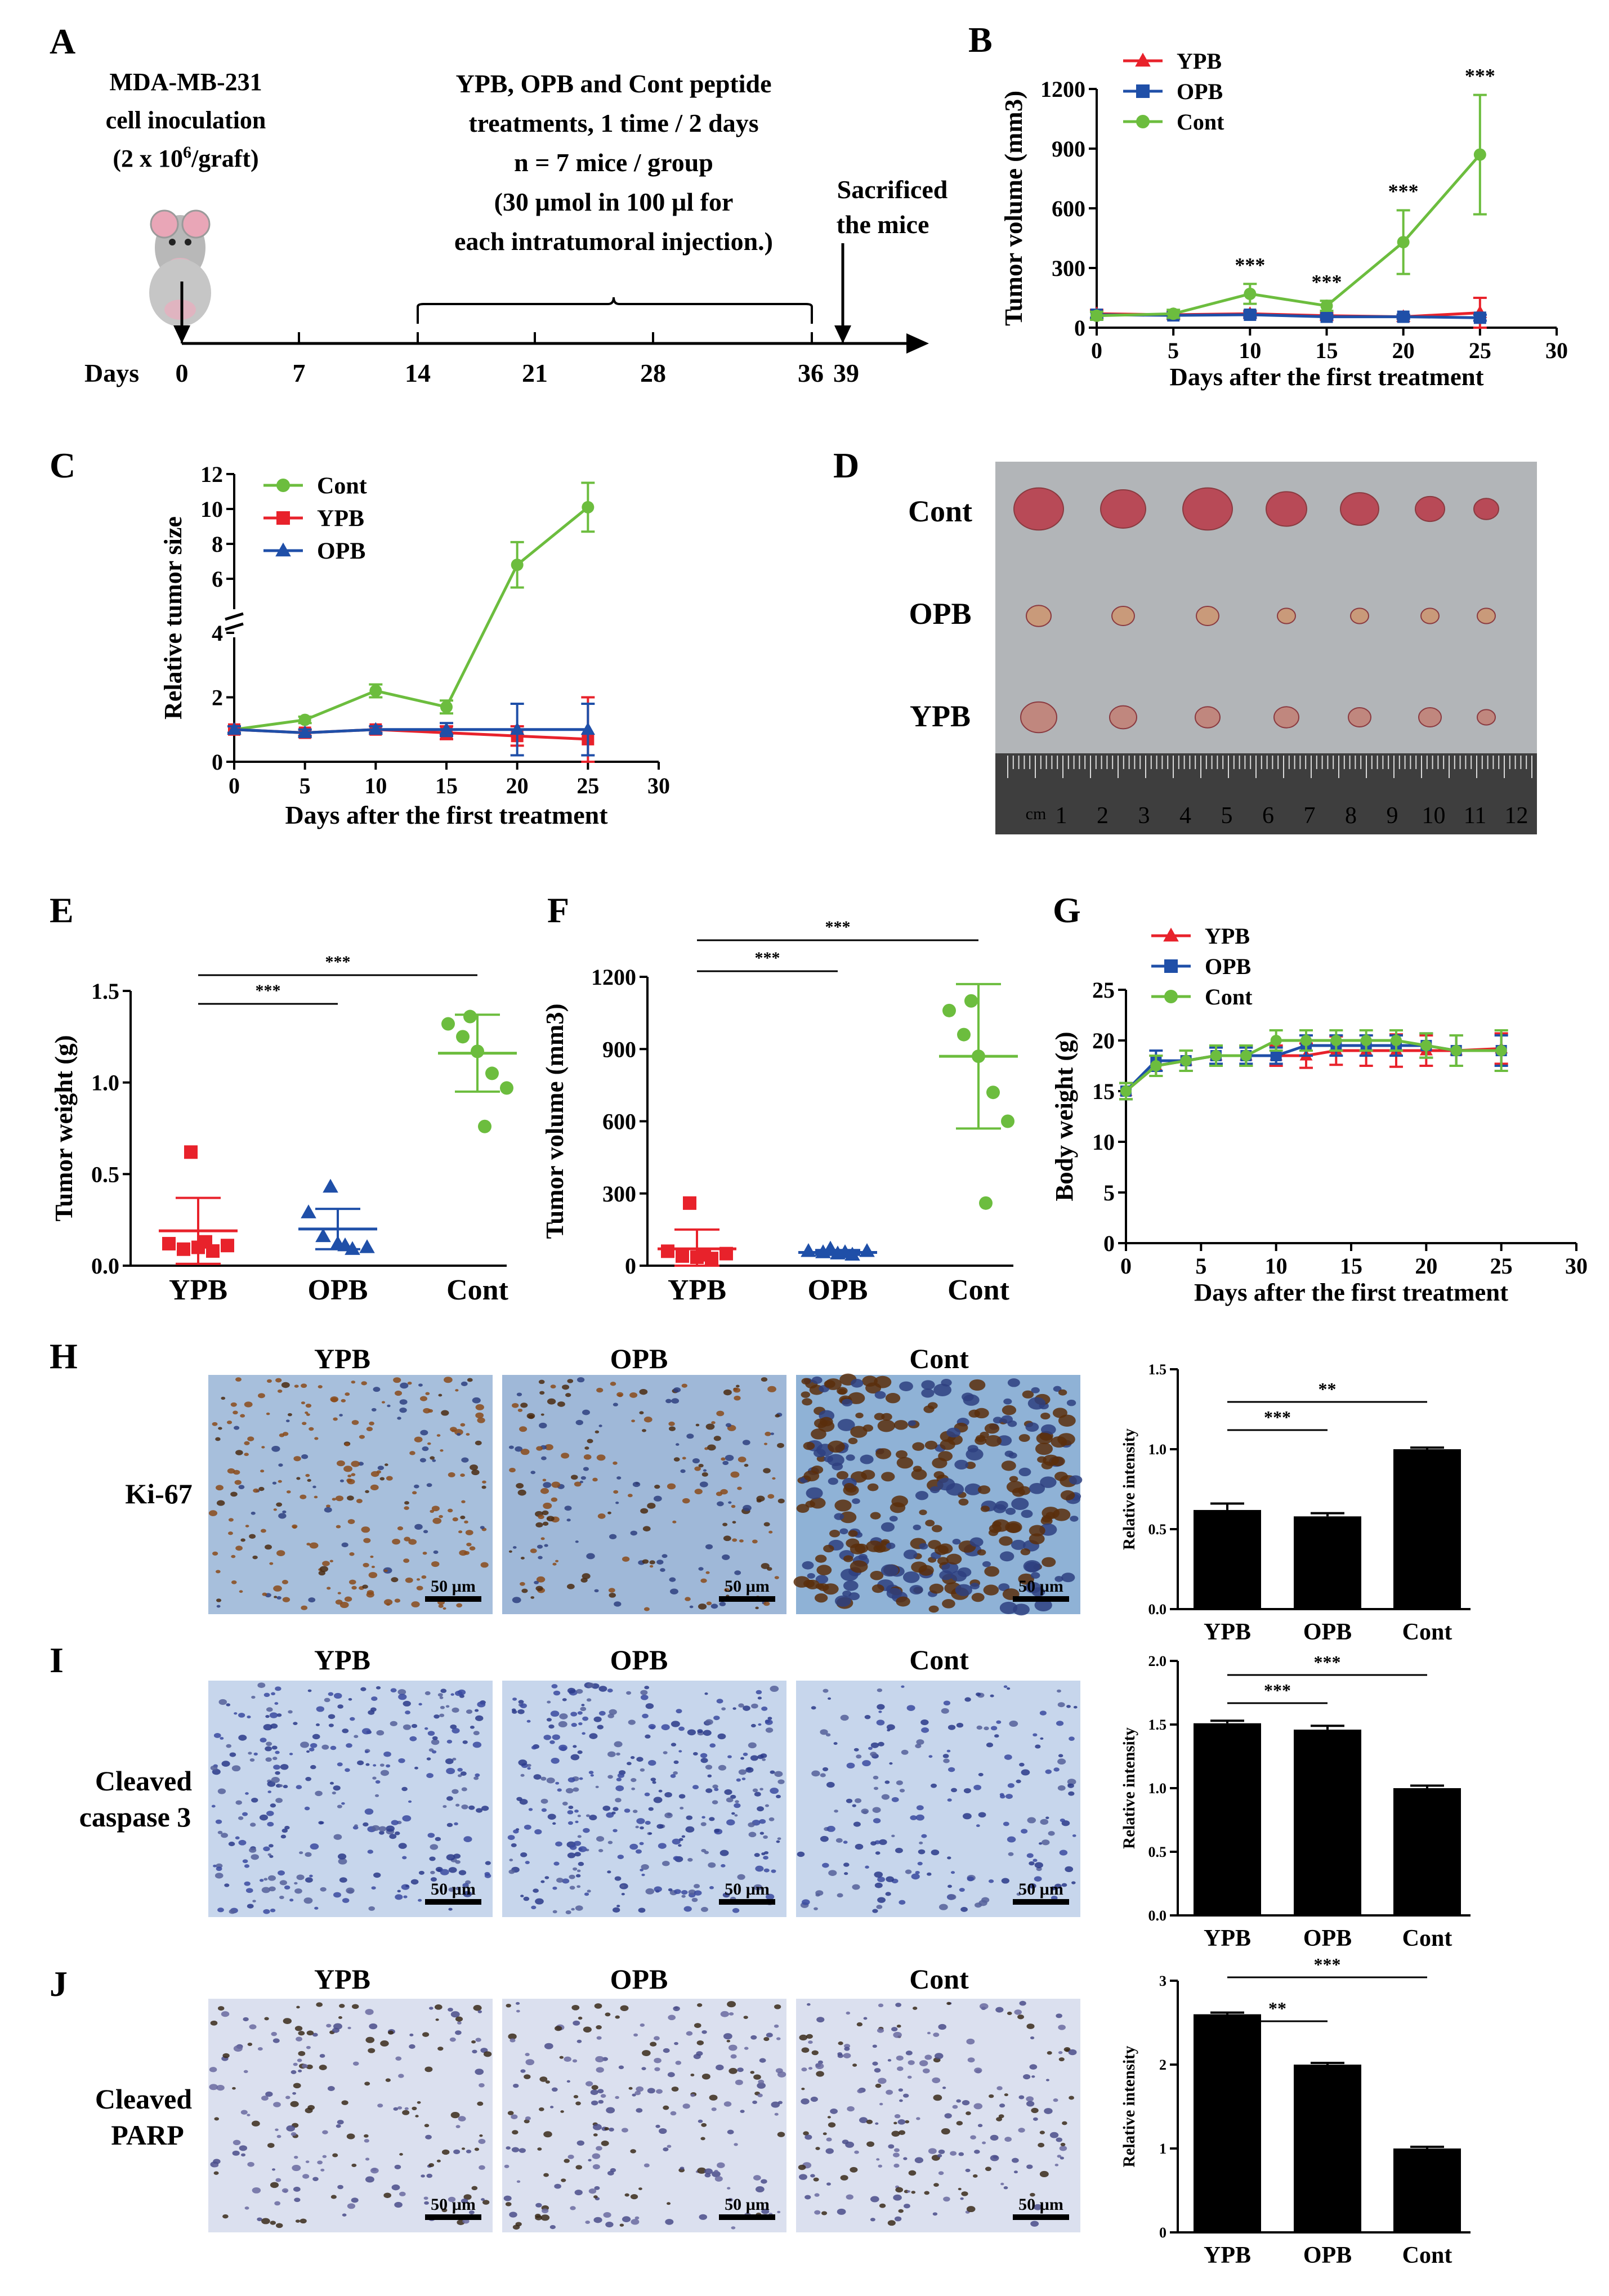 The image size is (1609, 2296). What do you see at coordinates (234, 728) in the screenshot?
I see `data-point-opb` at bounding box center [234, 728].